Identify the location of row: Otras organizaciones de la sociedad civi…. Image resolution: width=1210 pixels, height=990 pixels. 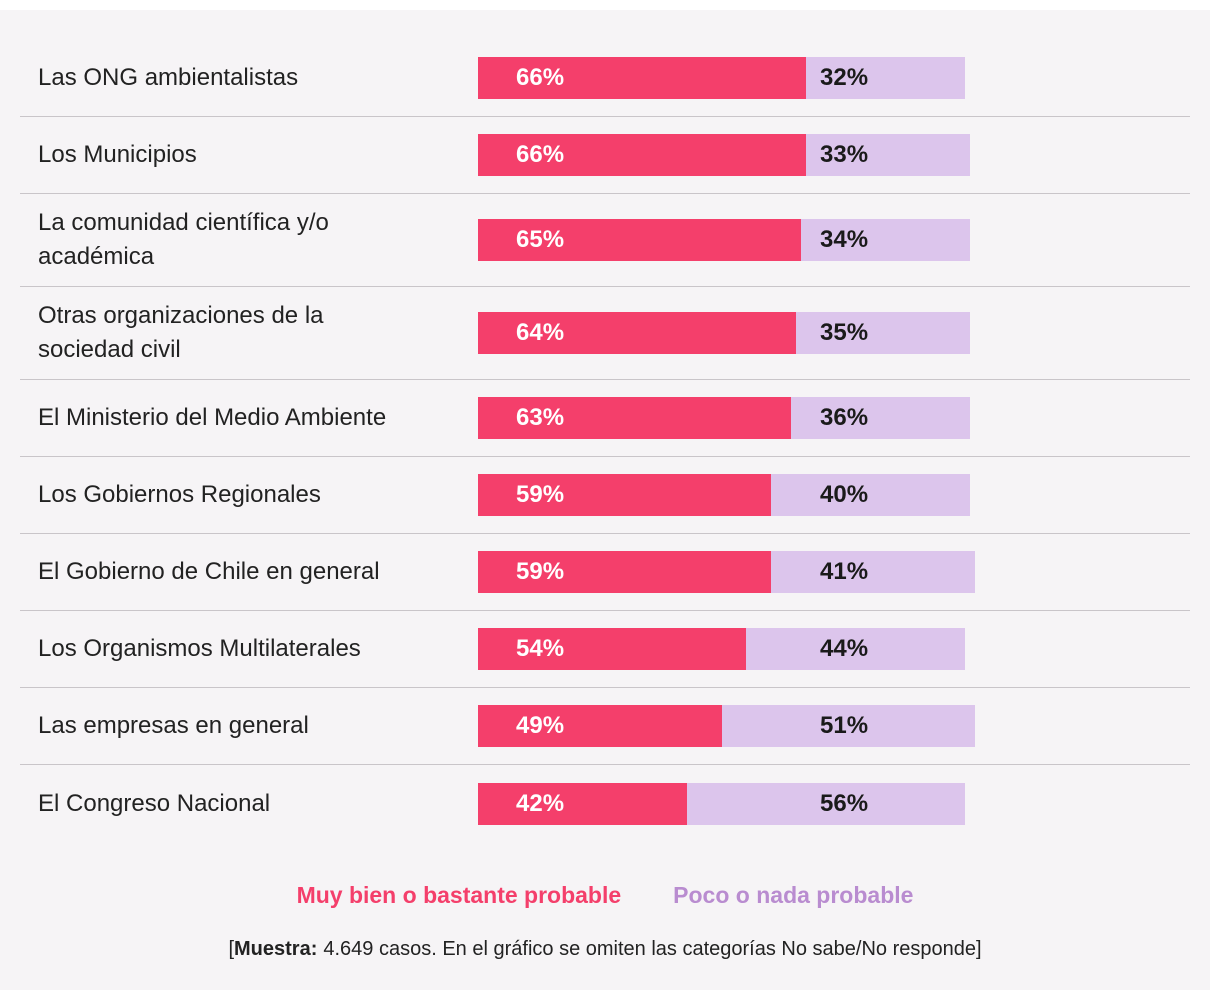
(605, 333).